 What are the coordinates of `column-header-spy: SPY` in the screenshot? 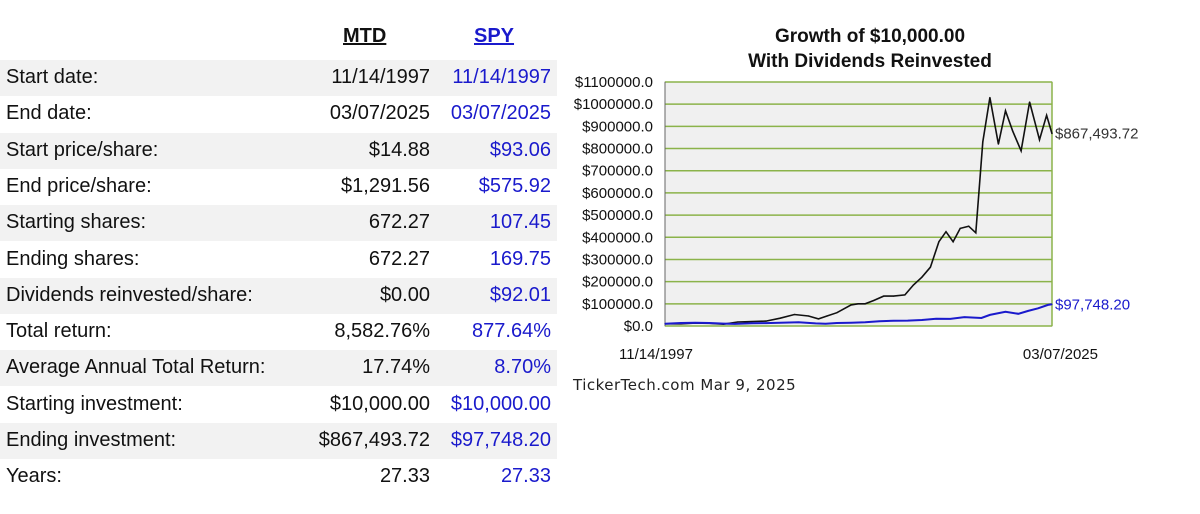 It's located at (494, 36).